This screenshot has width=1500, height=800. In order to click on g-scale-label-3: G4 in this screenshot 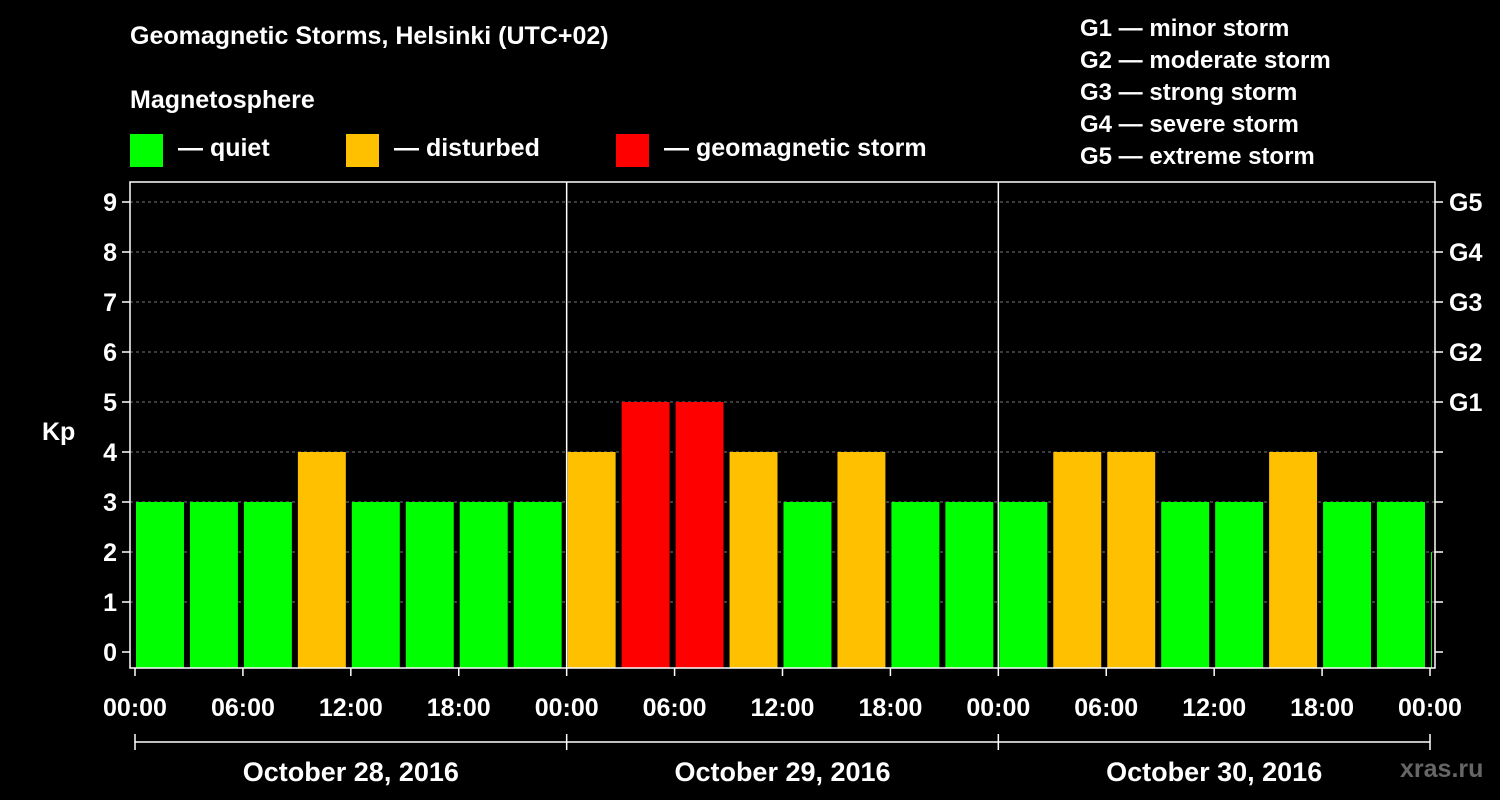, I will do `click(1465, 253)`.